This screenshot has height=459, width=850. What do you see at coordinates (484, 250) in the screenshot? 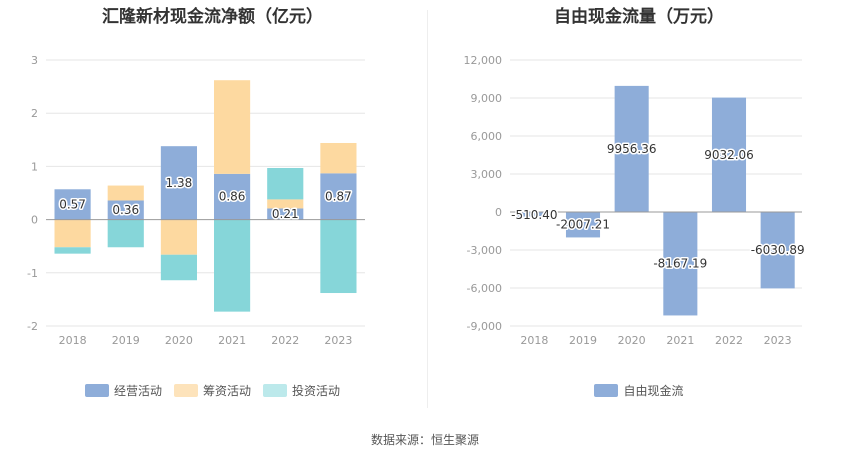
I see `y-tick-label: -3,000` at bounding box center [484, 250].